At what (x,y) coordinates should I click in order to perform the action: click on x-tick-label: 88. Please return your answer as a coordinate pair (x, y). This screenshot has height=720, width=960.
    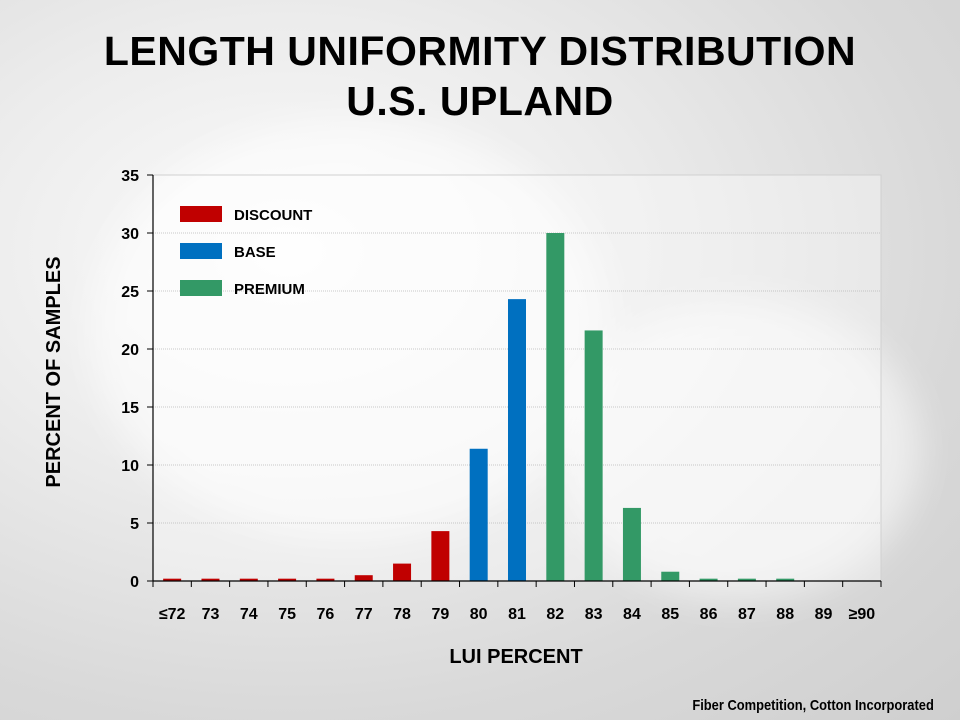
    Looking at the image, I should click on (785, 614).